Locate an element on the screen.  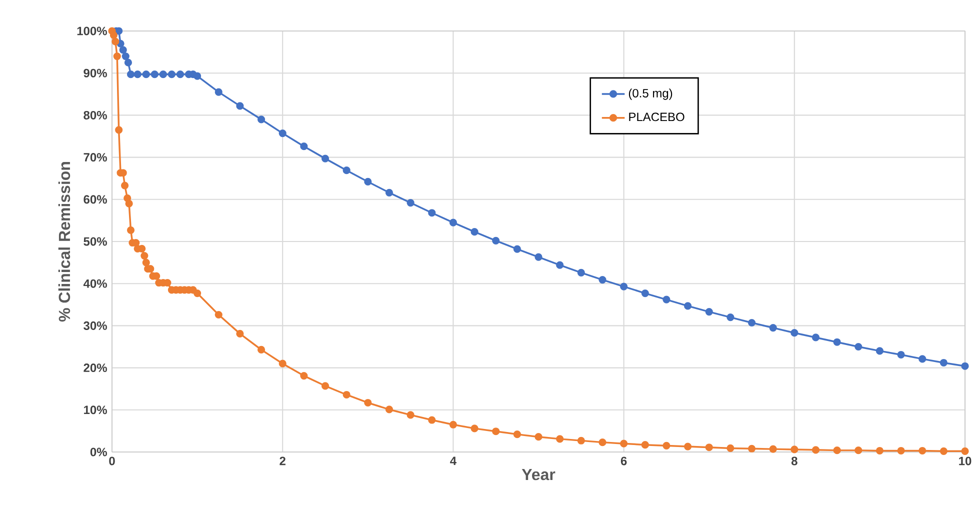
legend-label: (0.5 mg) is located at coordinates (650, 94).